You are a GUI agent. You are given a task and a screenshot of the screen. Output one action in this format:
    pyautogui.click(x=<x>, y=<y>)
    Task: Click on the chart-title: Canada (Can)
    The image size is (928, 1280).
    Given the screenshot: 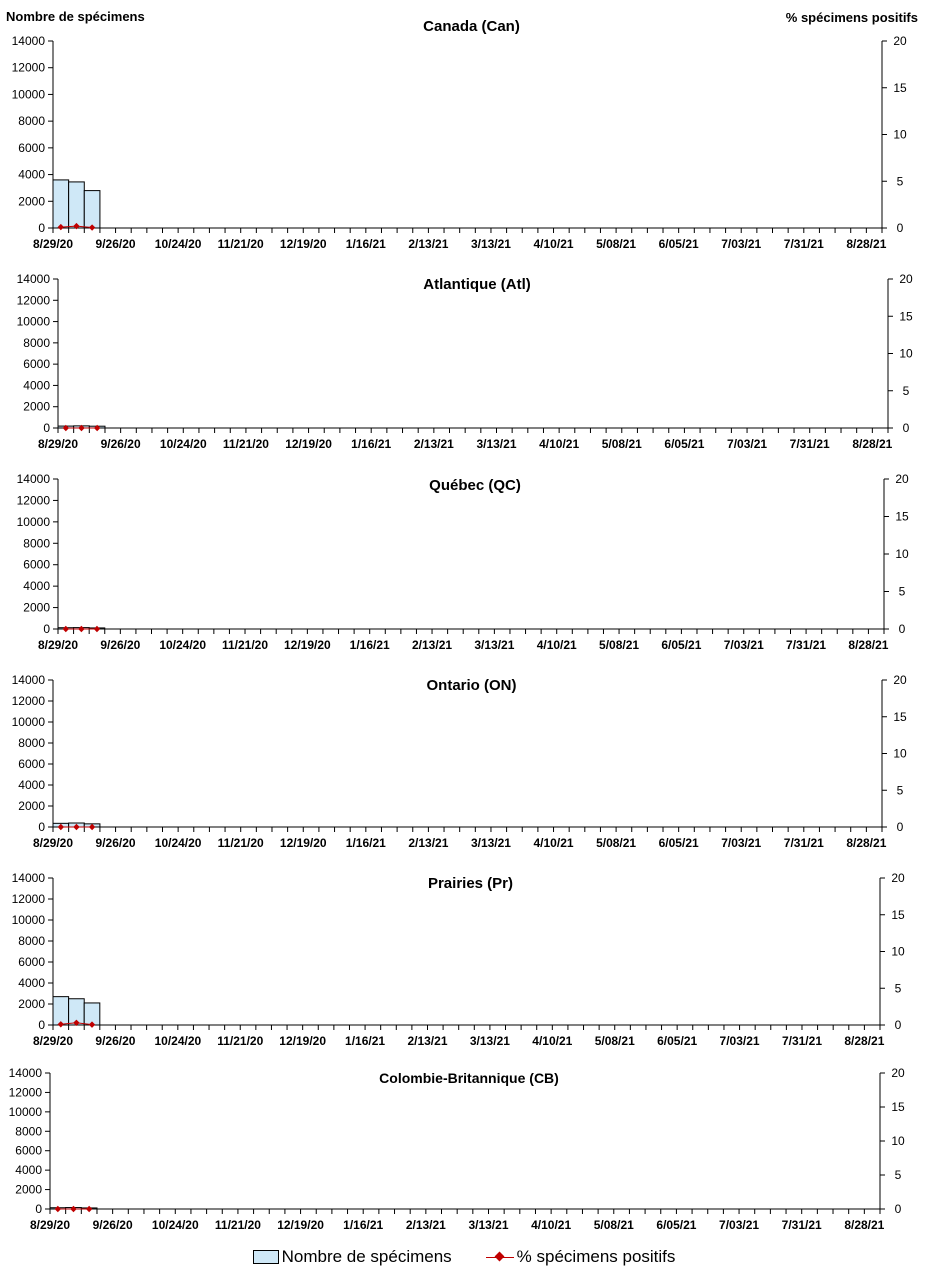 What is the action you would take?
    pyautogui.click(x=471, y=26)
    